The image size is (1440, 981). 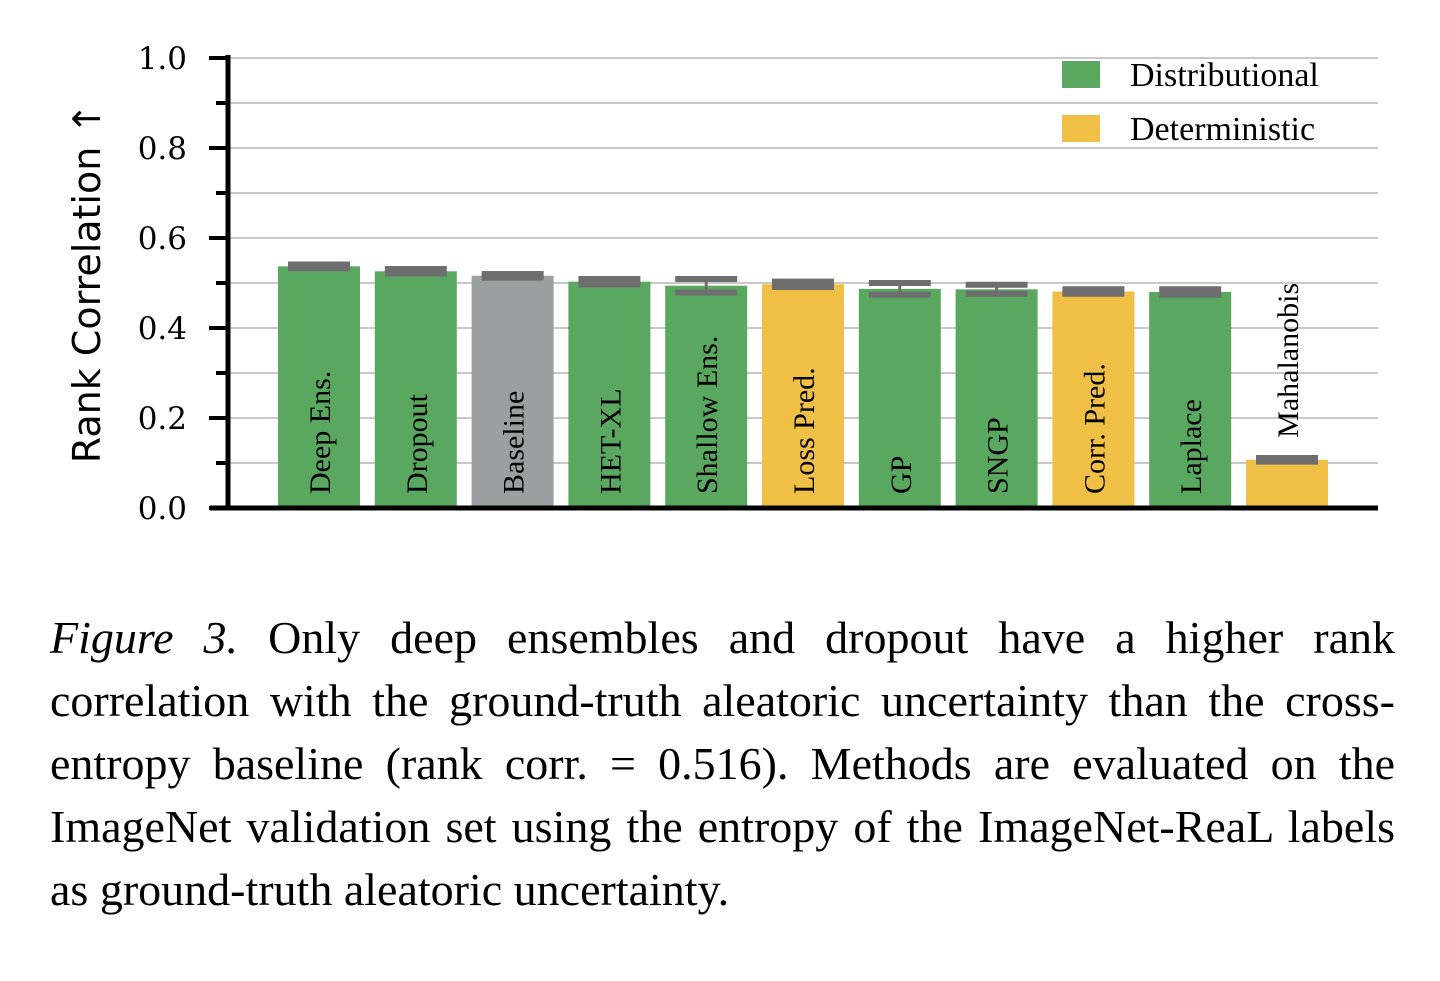 I want to click on legend-label-deterministic: Deterministic, so click(x=1222, y=129).